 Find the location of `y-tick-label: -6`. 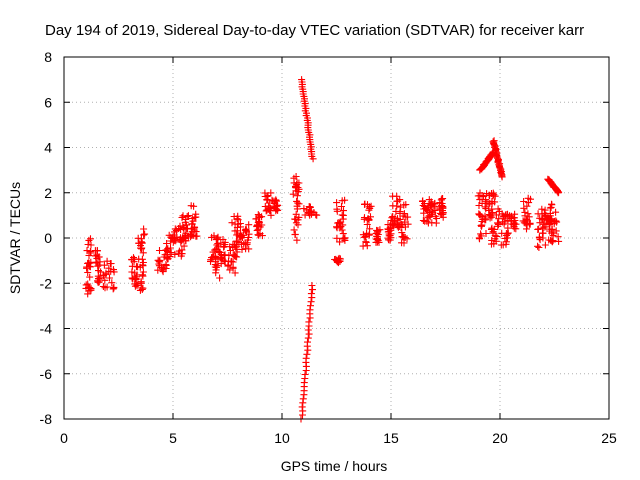

y-tick-label: -6 is located at coordinates (46, 374).